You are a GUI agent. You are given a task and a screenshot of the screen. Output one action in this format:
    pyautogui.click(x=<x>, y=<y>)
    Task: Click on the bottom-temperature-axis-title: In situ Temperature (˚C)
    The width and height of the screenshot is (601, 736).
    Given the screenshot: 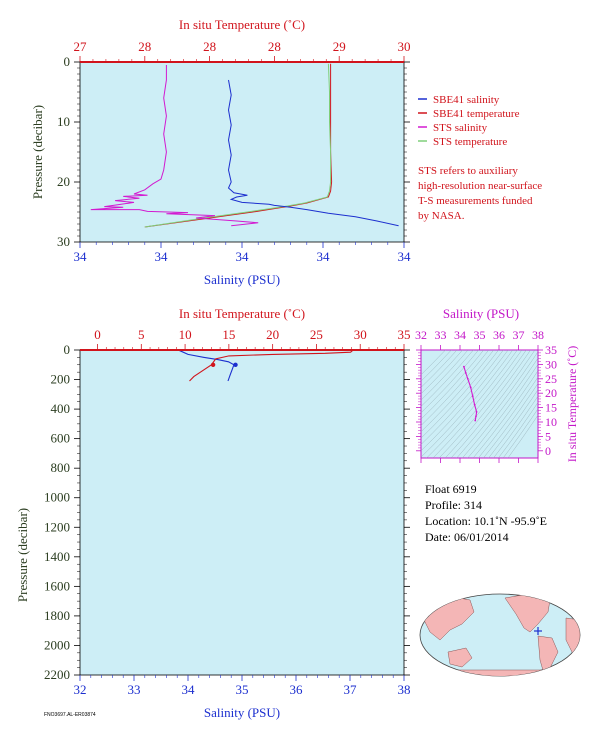 What is the action you would take?
    pyautogui.click(x=242, y=313)
    